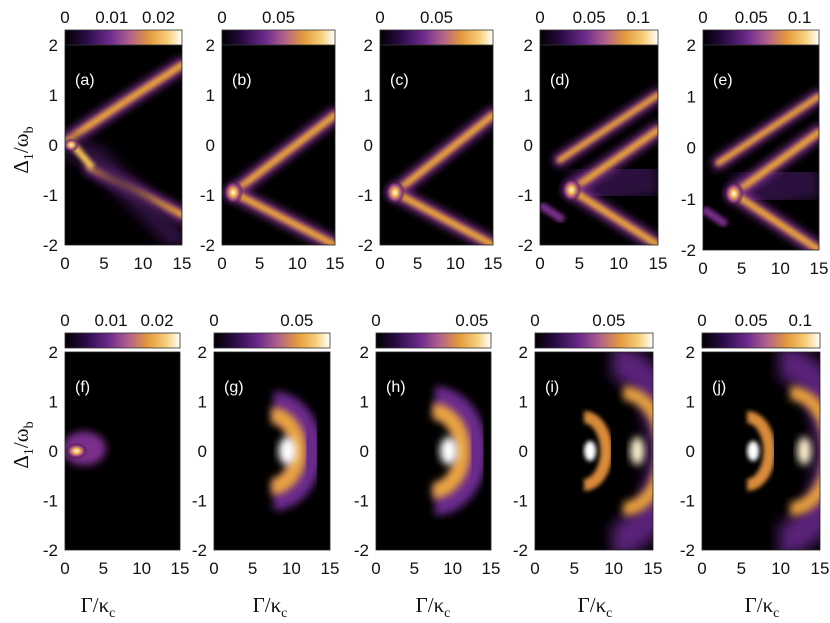 The height and width of the screenshot is (623, 830). What do you see at coordinates (632, 451) in the screenshot?
I see `outer-halo` at bounding box center [632, 451].